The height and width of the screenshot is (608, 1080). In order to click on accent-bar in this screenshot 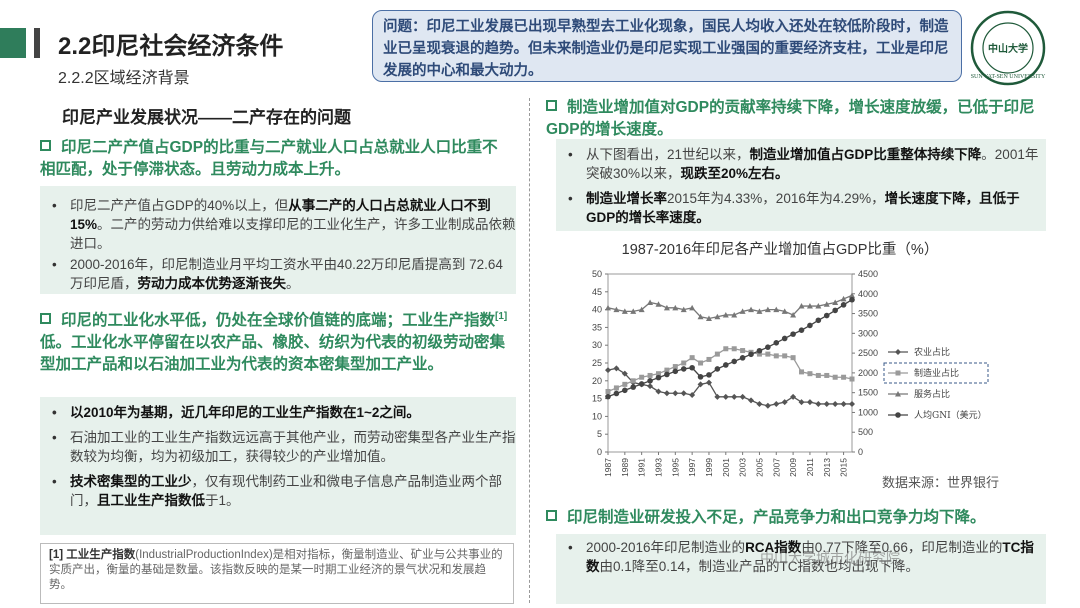, I will do `click(13, 43)`.